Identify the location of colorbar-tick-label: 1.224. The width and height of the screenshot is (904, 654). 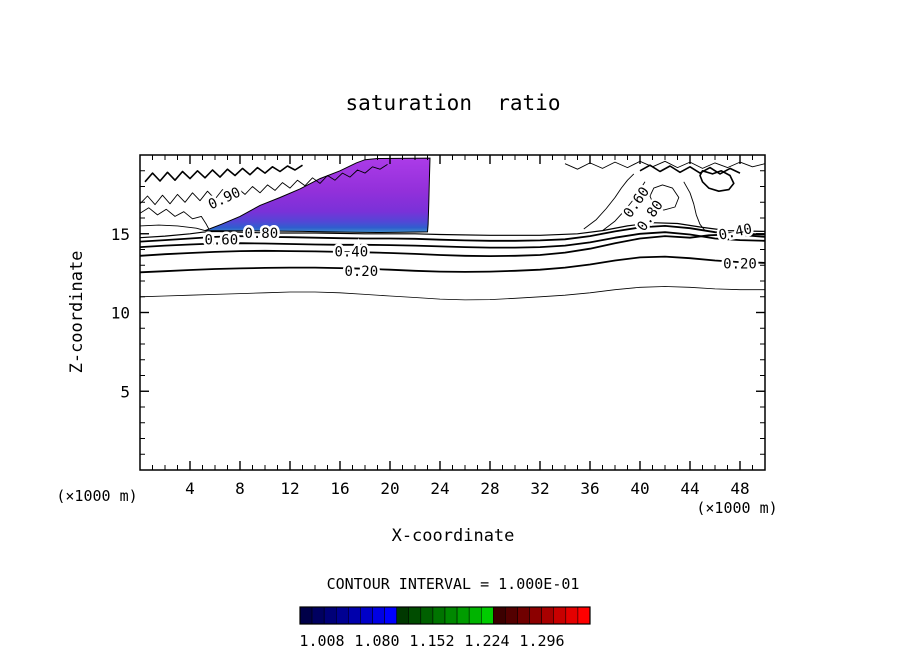
(486, 641).